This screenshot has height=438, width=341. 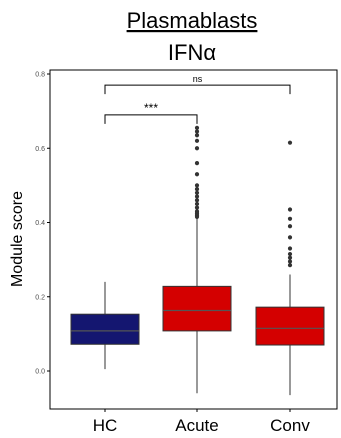 I want to click on significance-label: ***, so click(x=151, y=108).